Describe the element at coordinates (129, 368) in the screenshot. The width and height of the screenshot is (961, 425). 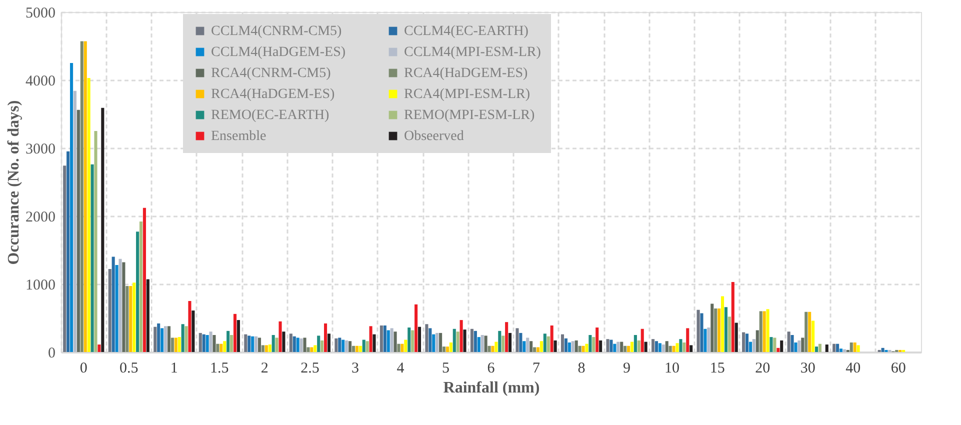
I see `x-tick-label: 0.5` at that location.